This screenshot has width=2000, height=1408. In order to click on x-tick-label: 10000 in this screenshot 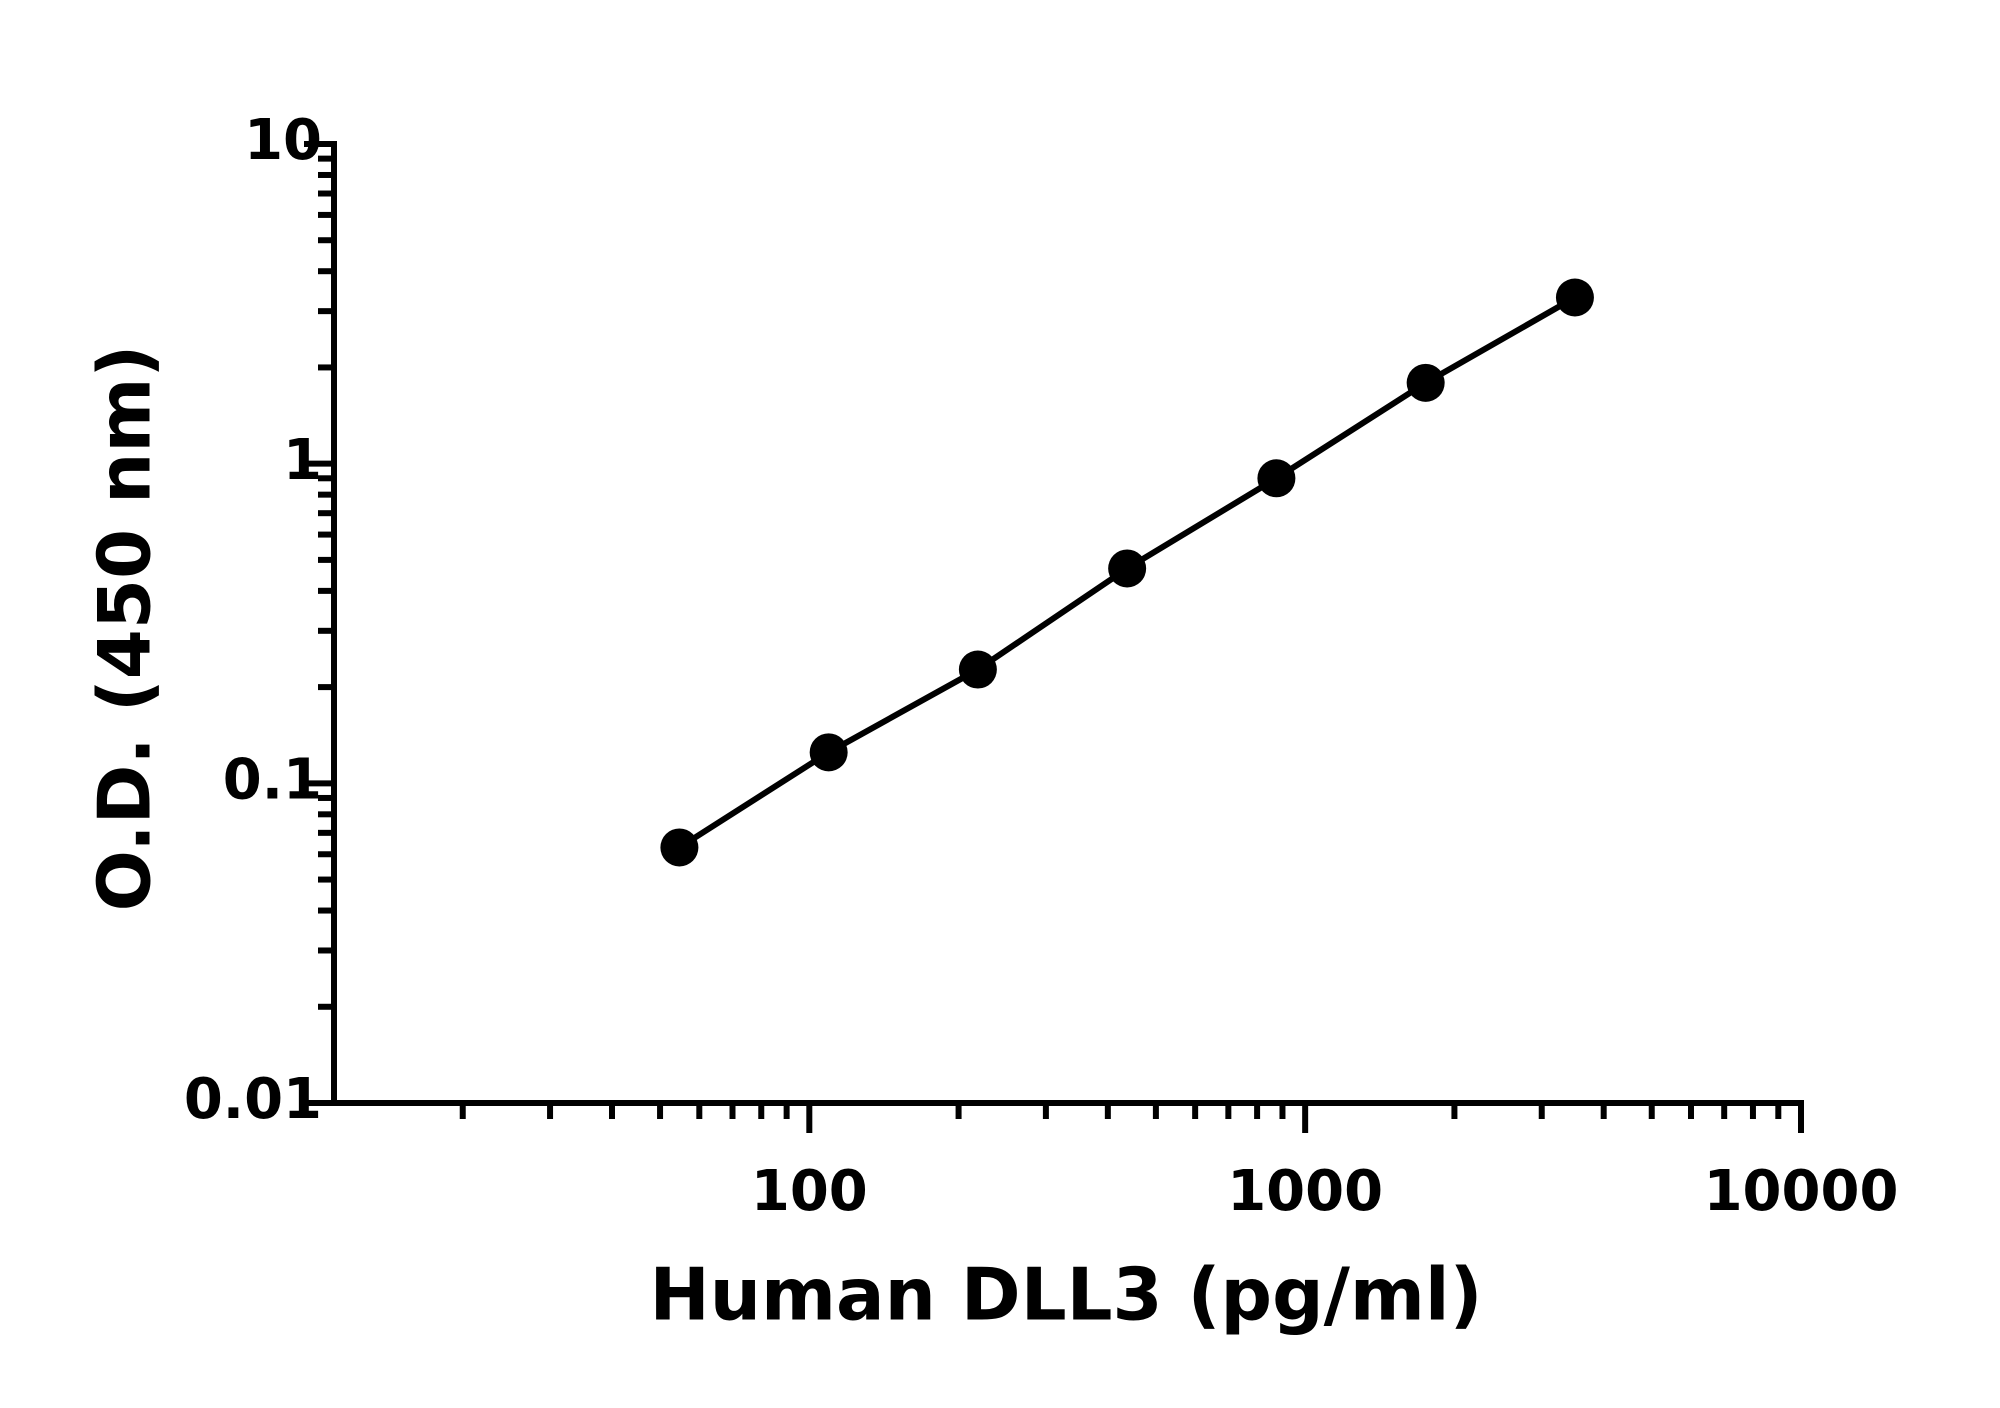, I will do `click(1801, 1191)`.